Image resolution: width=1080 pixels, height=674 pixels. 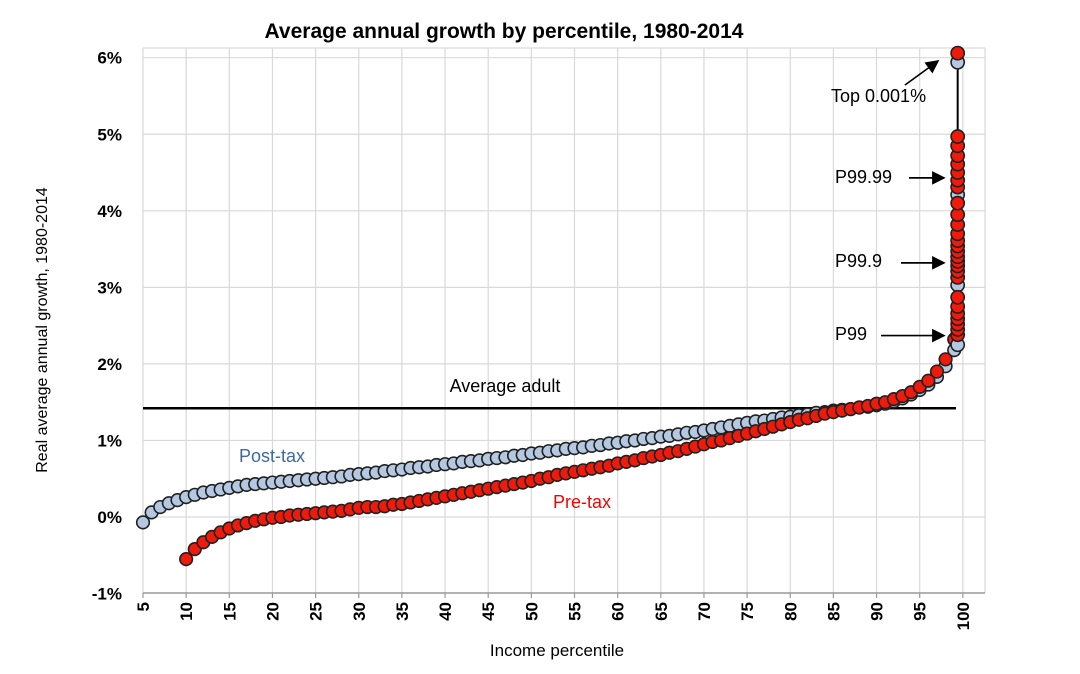 I want to click on pretax-series-label: Pre-tax, so click(x=582, y=502).